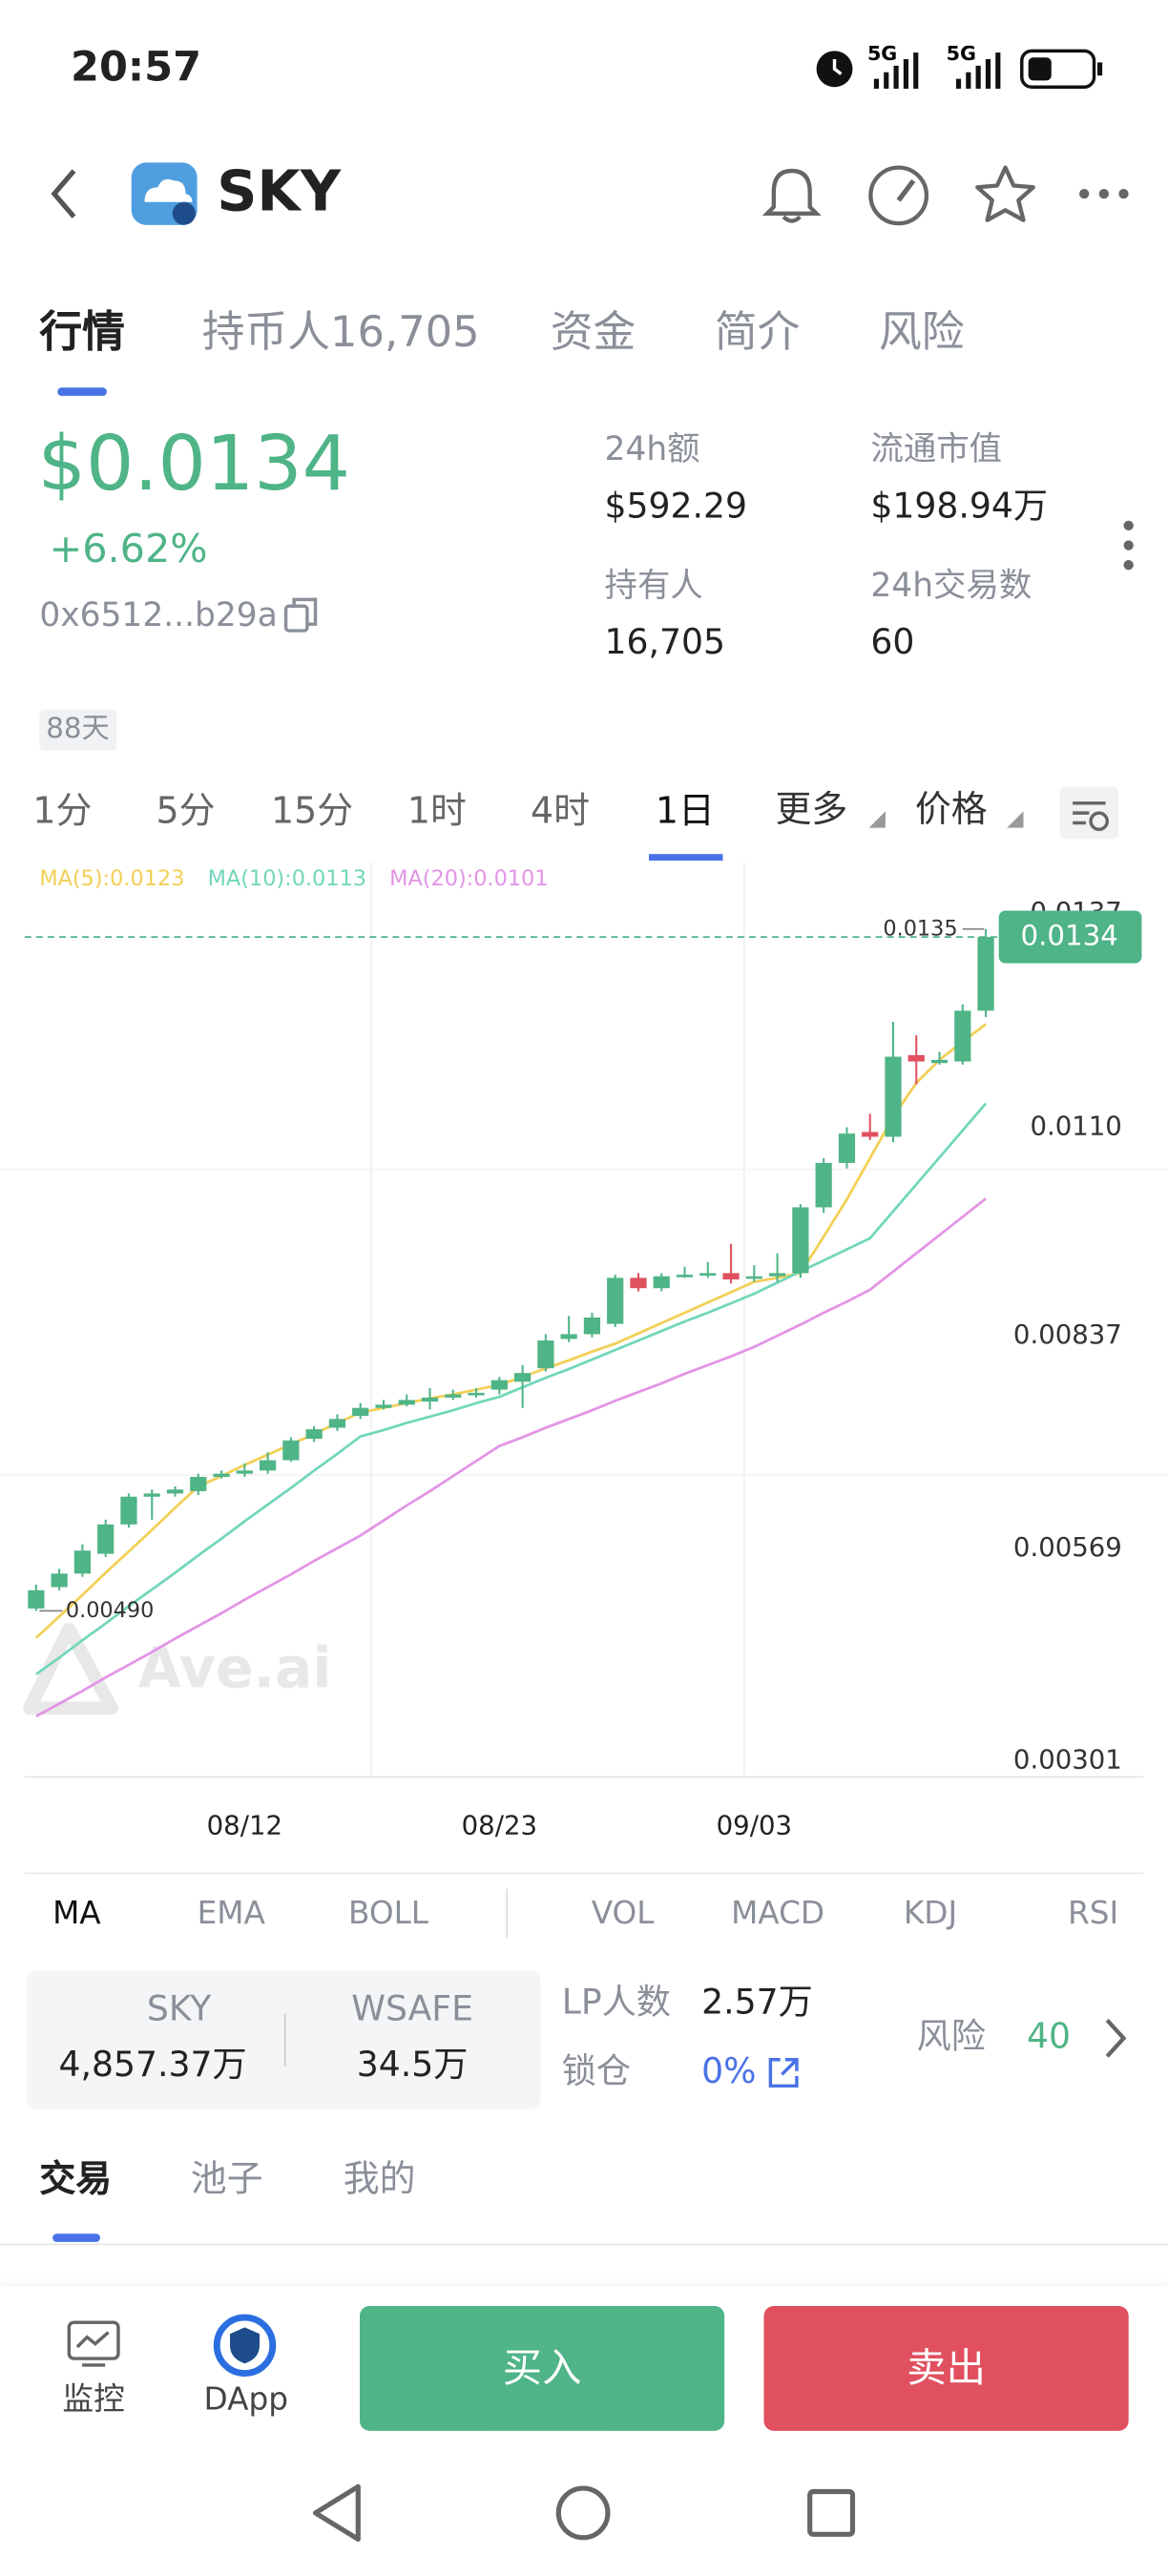  What do you see at coordinates (194, 463) in the screenshot?
I see `price: $0.0134` at bounding box center [194, 463].